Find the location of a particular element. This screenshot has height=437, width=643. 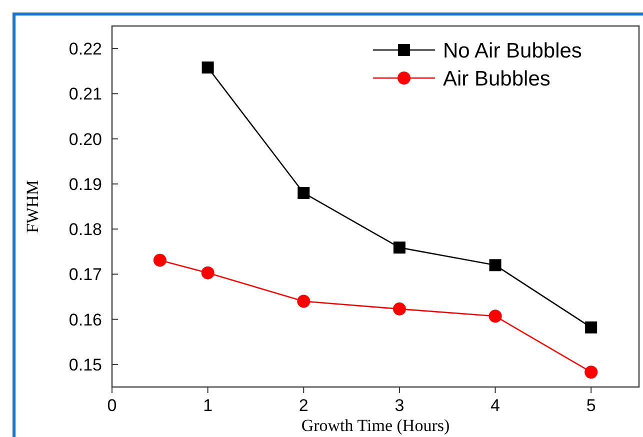

y-tick-label: 0.21 is located at coordinates (85, 94).